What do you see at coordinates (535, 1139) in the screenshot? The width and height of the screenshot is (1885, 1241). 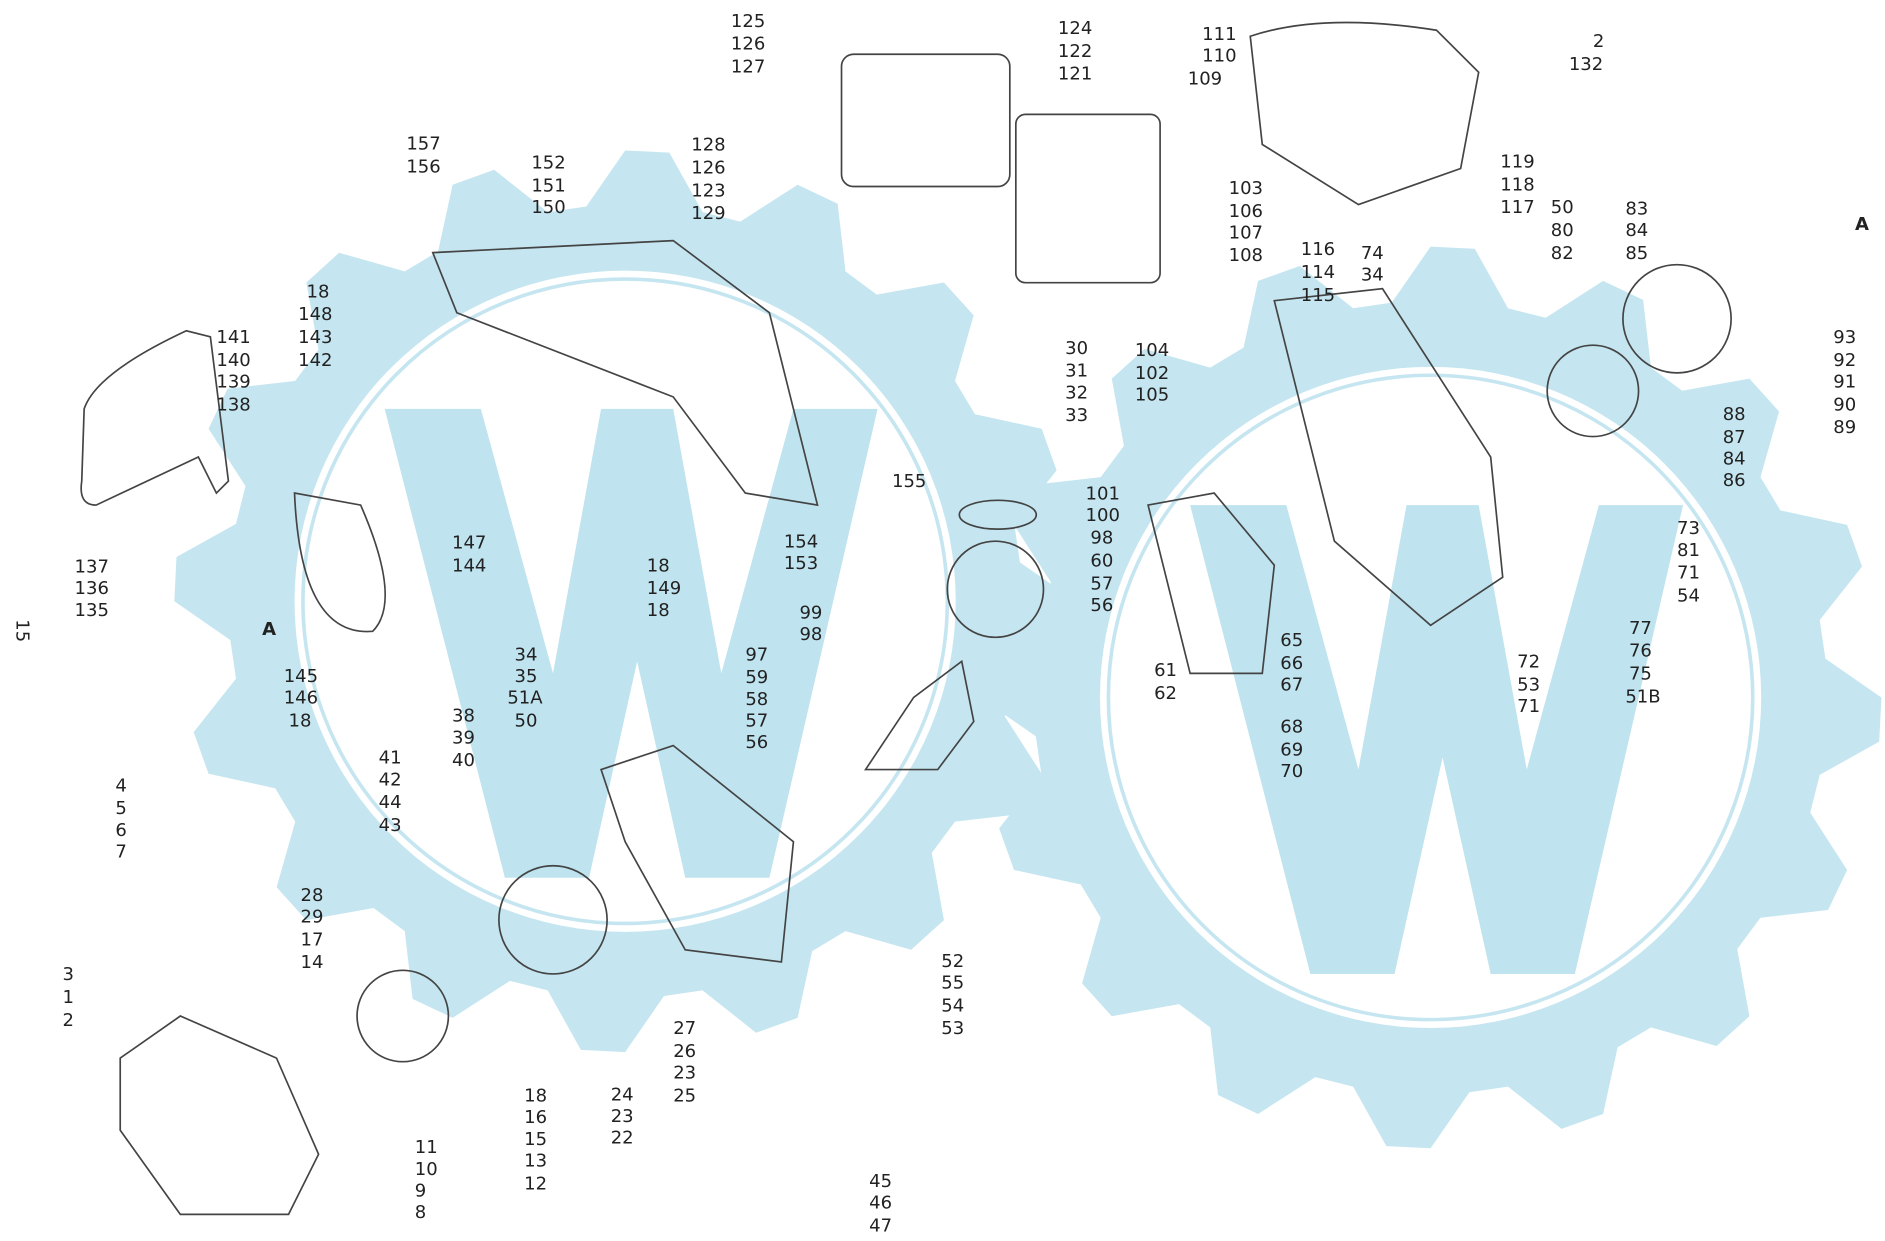 I see `part-number: 15` at bounding box center [535, 1139].